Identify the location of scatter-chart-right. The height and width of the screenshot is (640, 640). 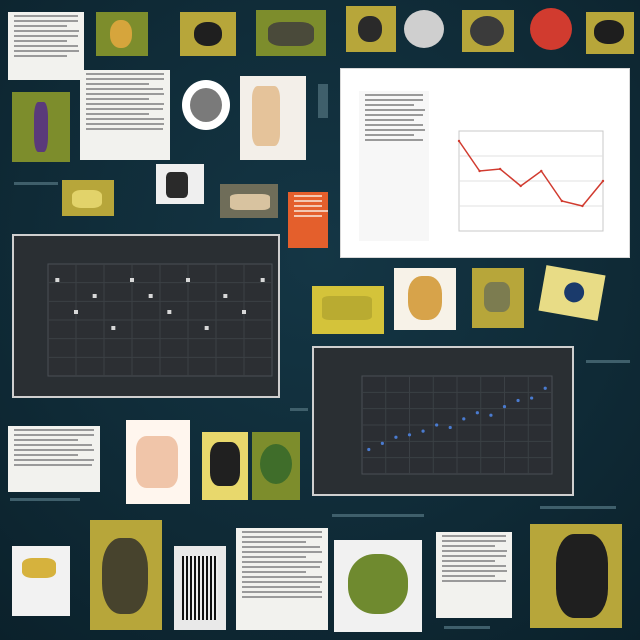
(457, 425).